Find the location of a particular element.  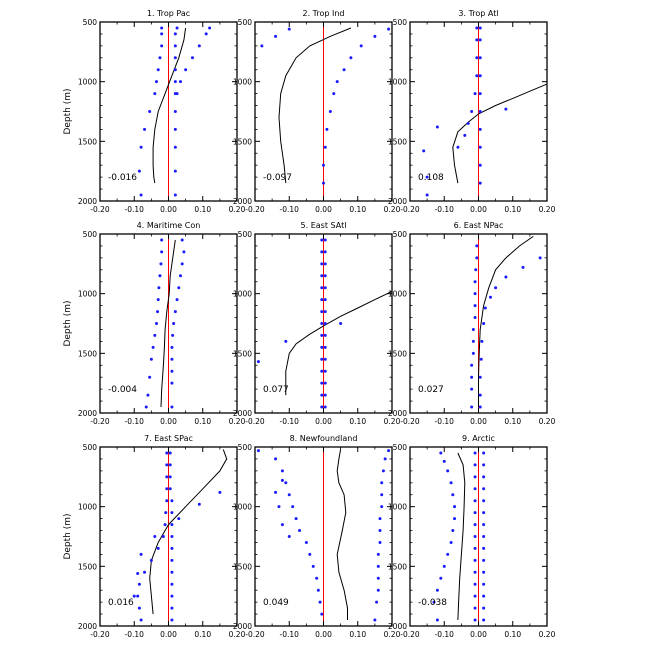

panel-title: 3. Trop Atl is located at coordinates (478, 13).